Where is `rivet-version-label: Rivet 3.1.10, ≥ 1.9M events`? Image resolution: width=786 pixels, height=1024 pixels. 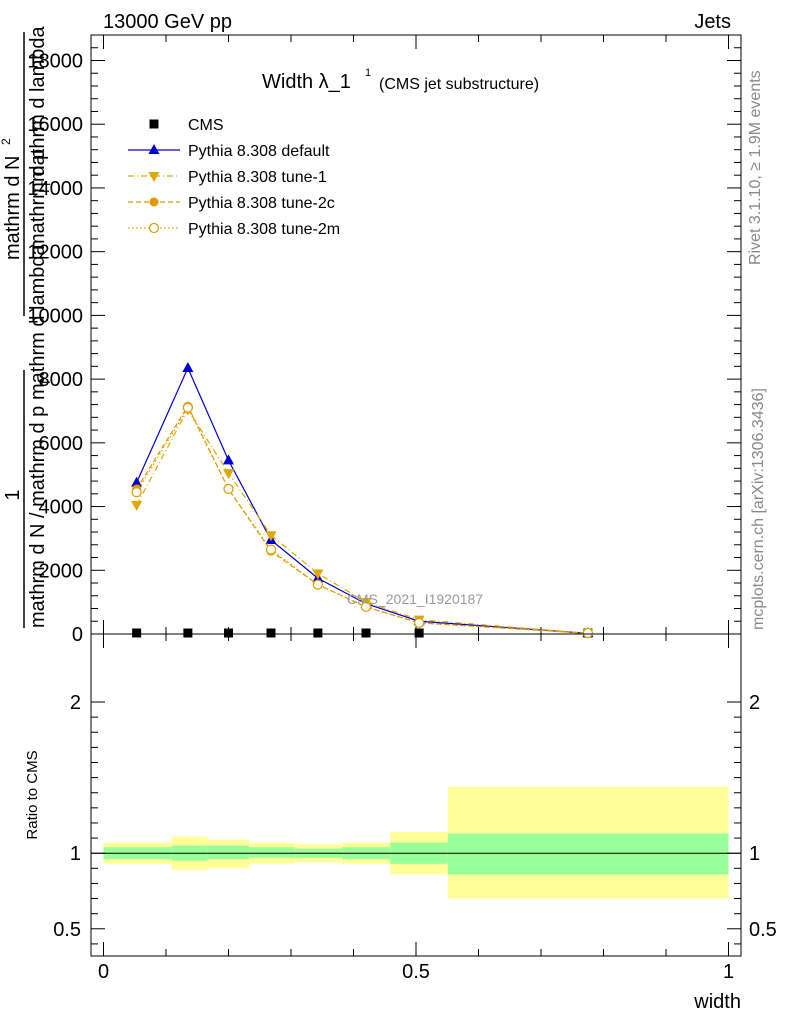
rivet-version-label: Rivet 3.1.10, ≥ 1.9M events is located at coordinates (755, 167).